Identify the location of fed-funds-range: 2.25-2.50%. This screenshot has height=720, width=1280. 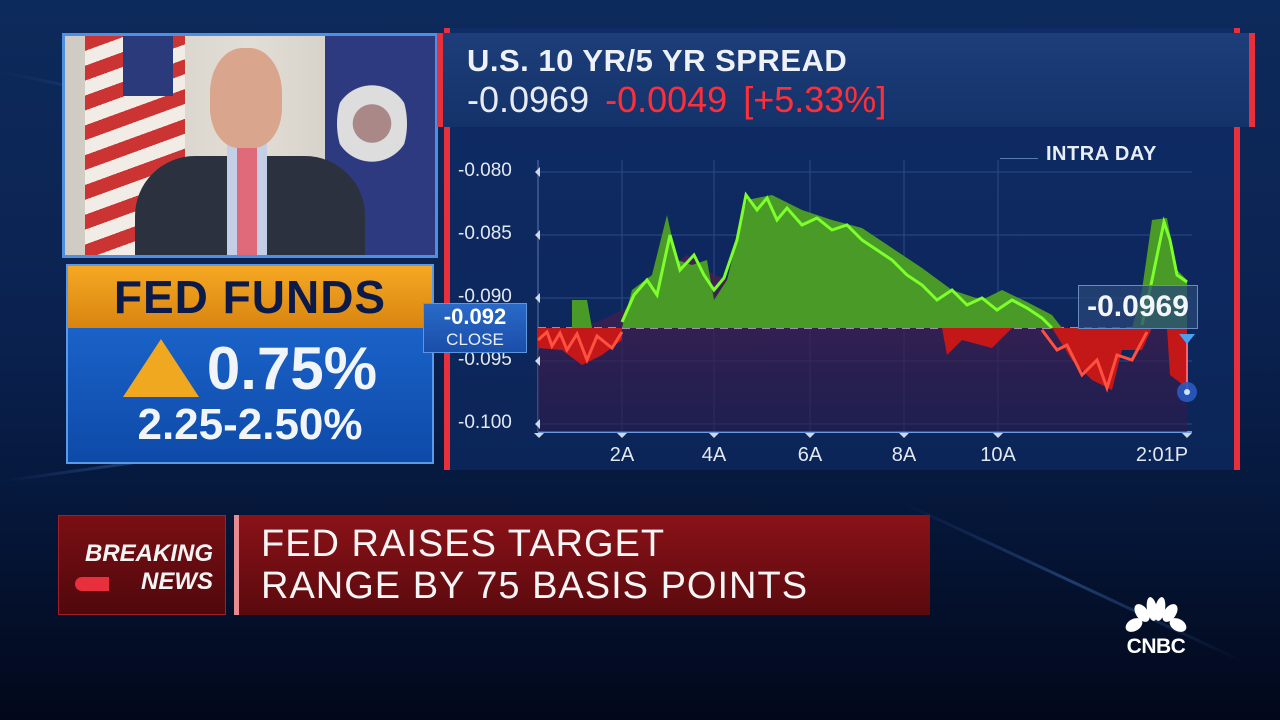
(250, 424).